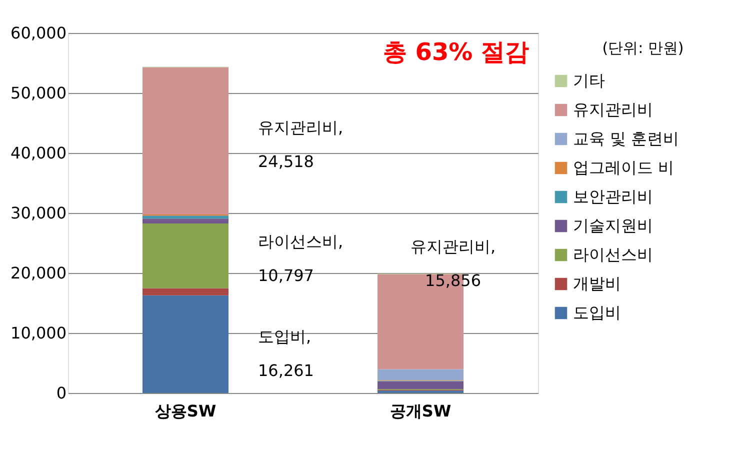 The width and height of the screenshot is (750, 450). I want to click on legend-label: 업그레이드 비, so click(623, 167).